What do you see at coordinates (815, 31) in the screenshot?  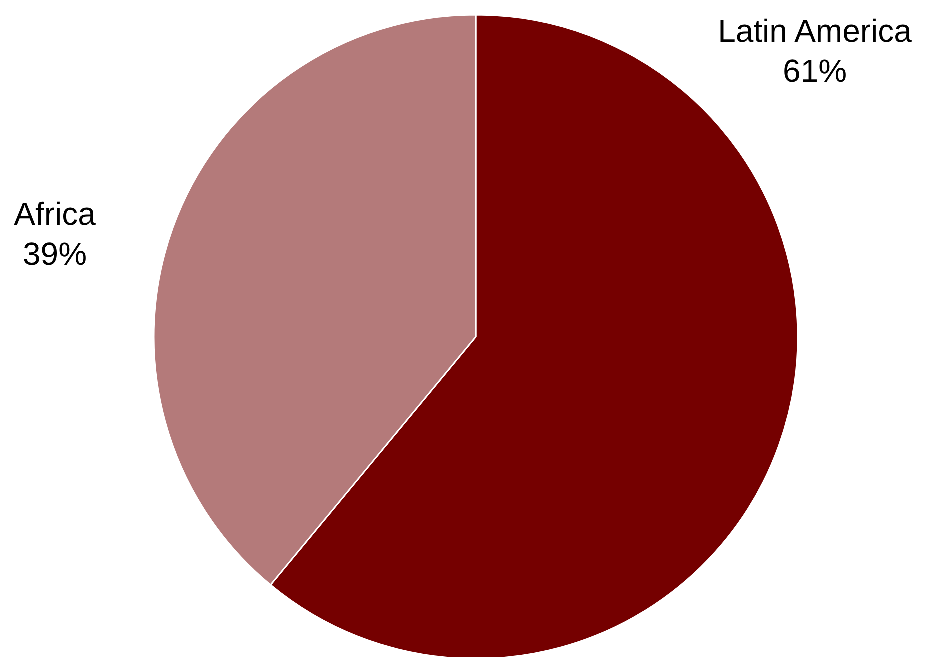 I see `slice-label: Latin America` at bounding box center [815, 31].